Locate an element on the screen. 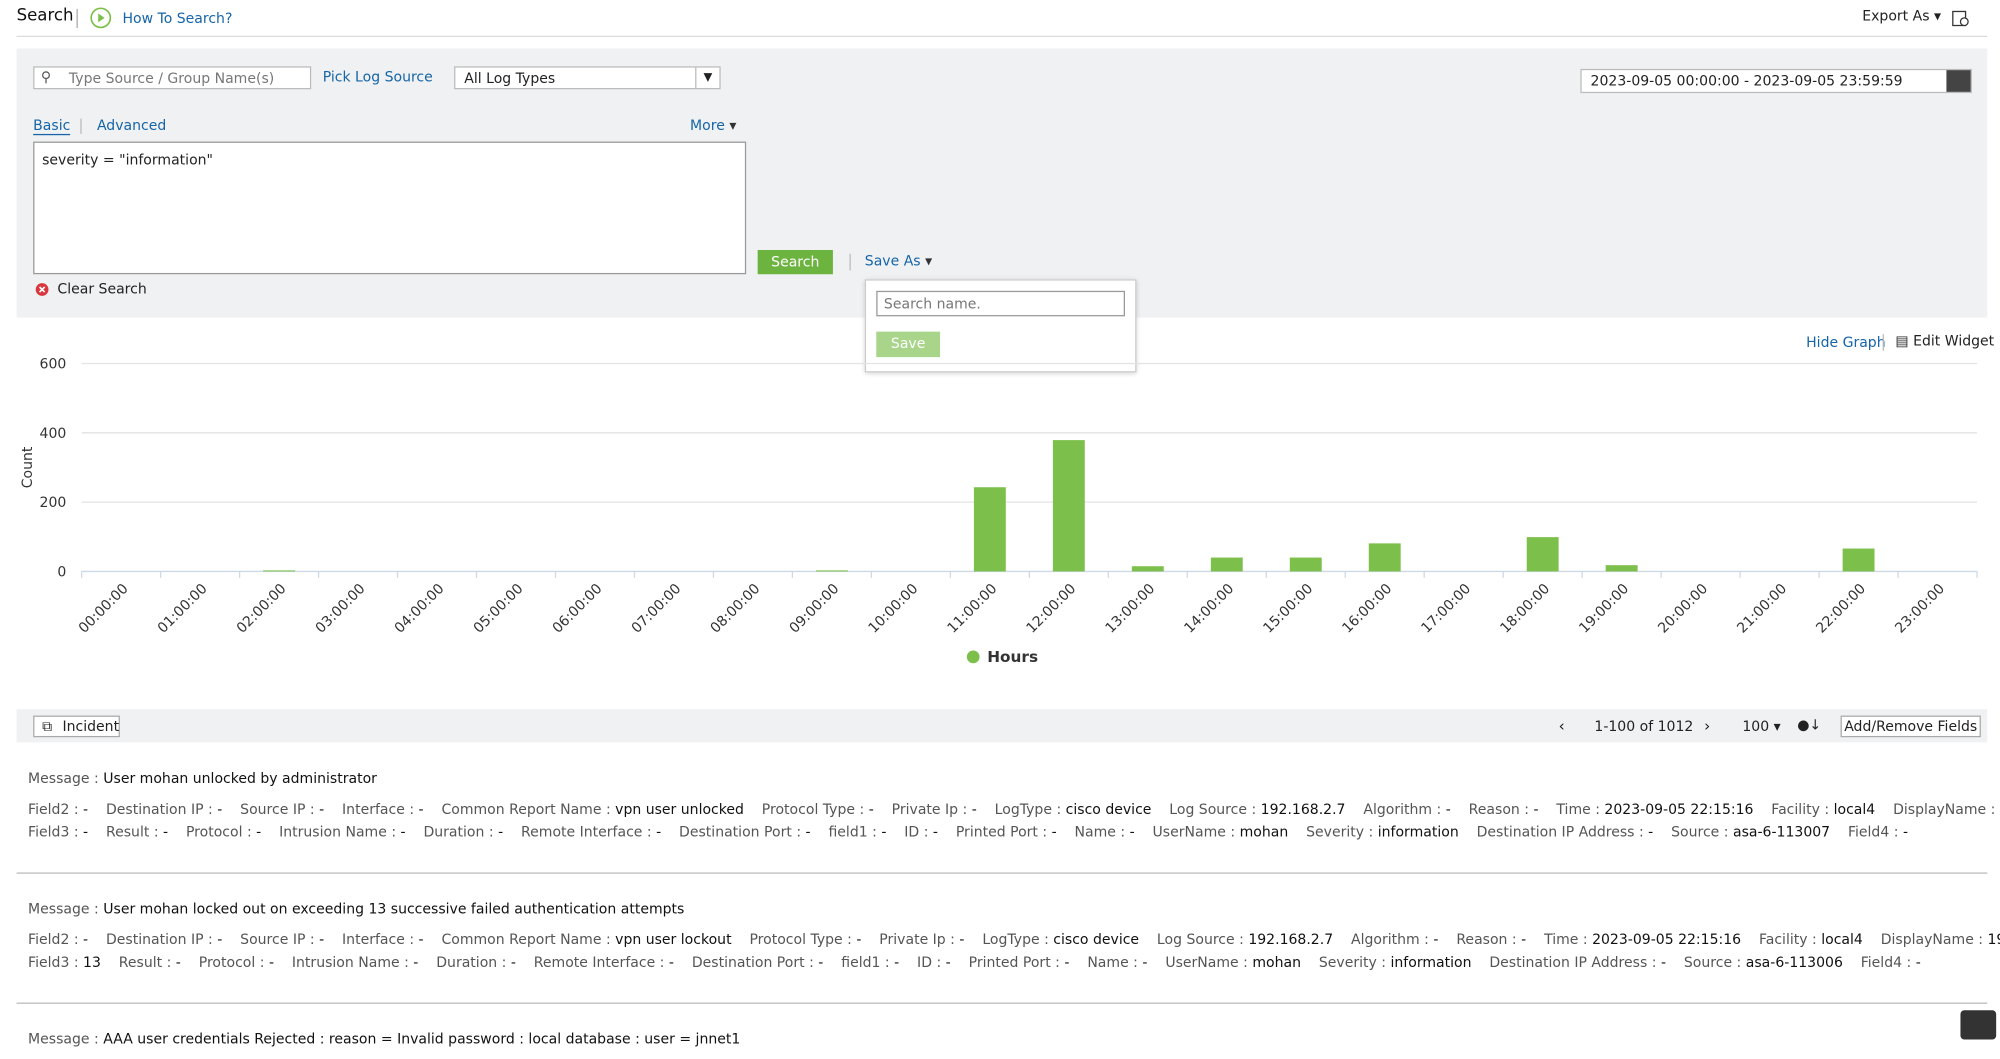 This screenshot has height=1059, width=2000. message-text: User mohan unlocked by administrator is located at coordinates (240, 778).